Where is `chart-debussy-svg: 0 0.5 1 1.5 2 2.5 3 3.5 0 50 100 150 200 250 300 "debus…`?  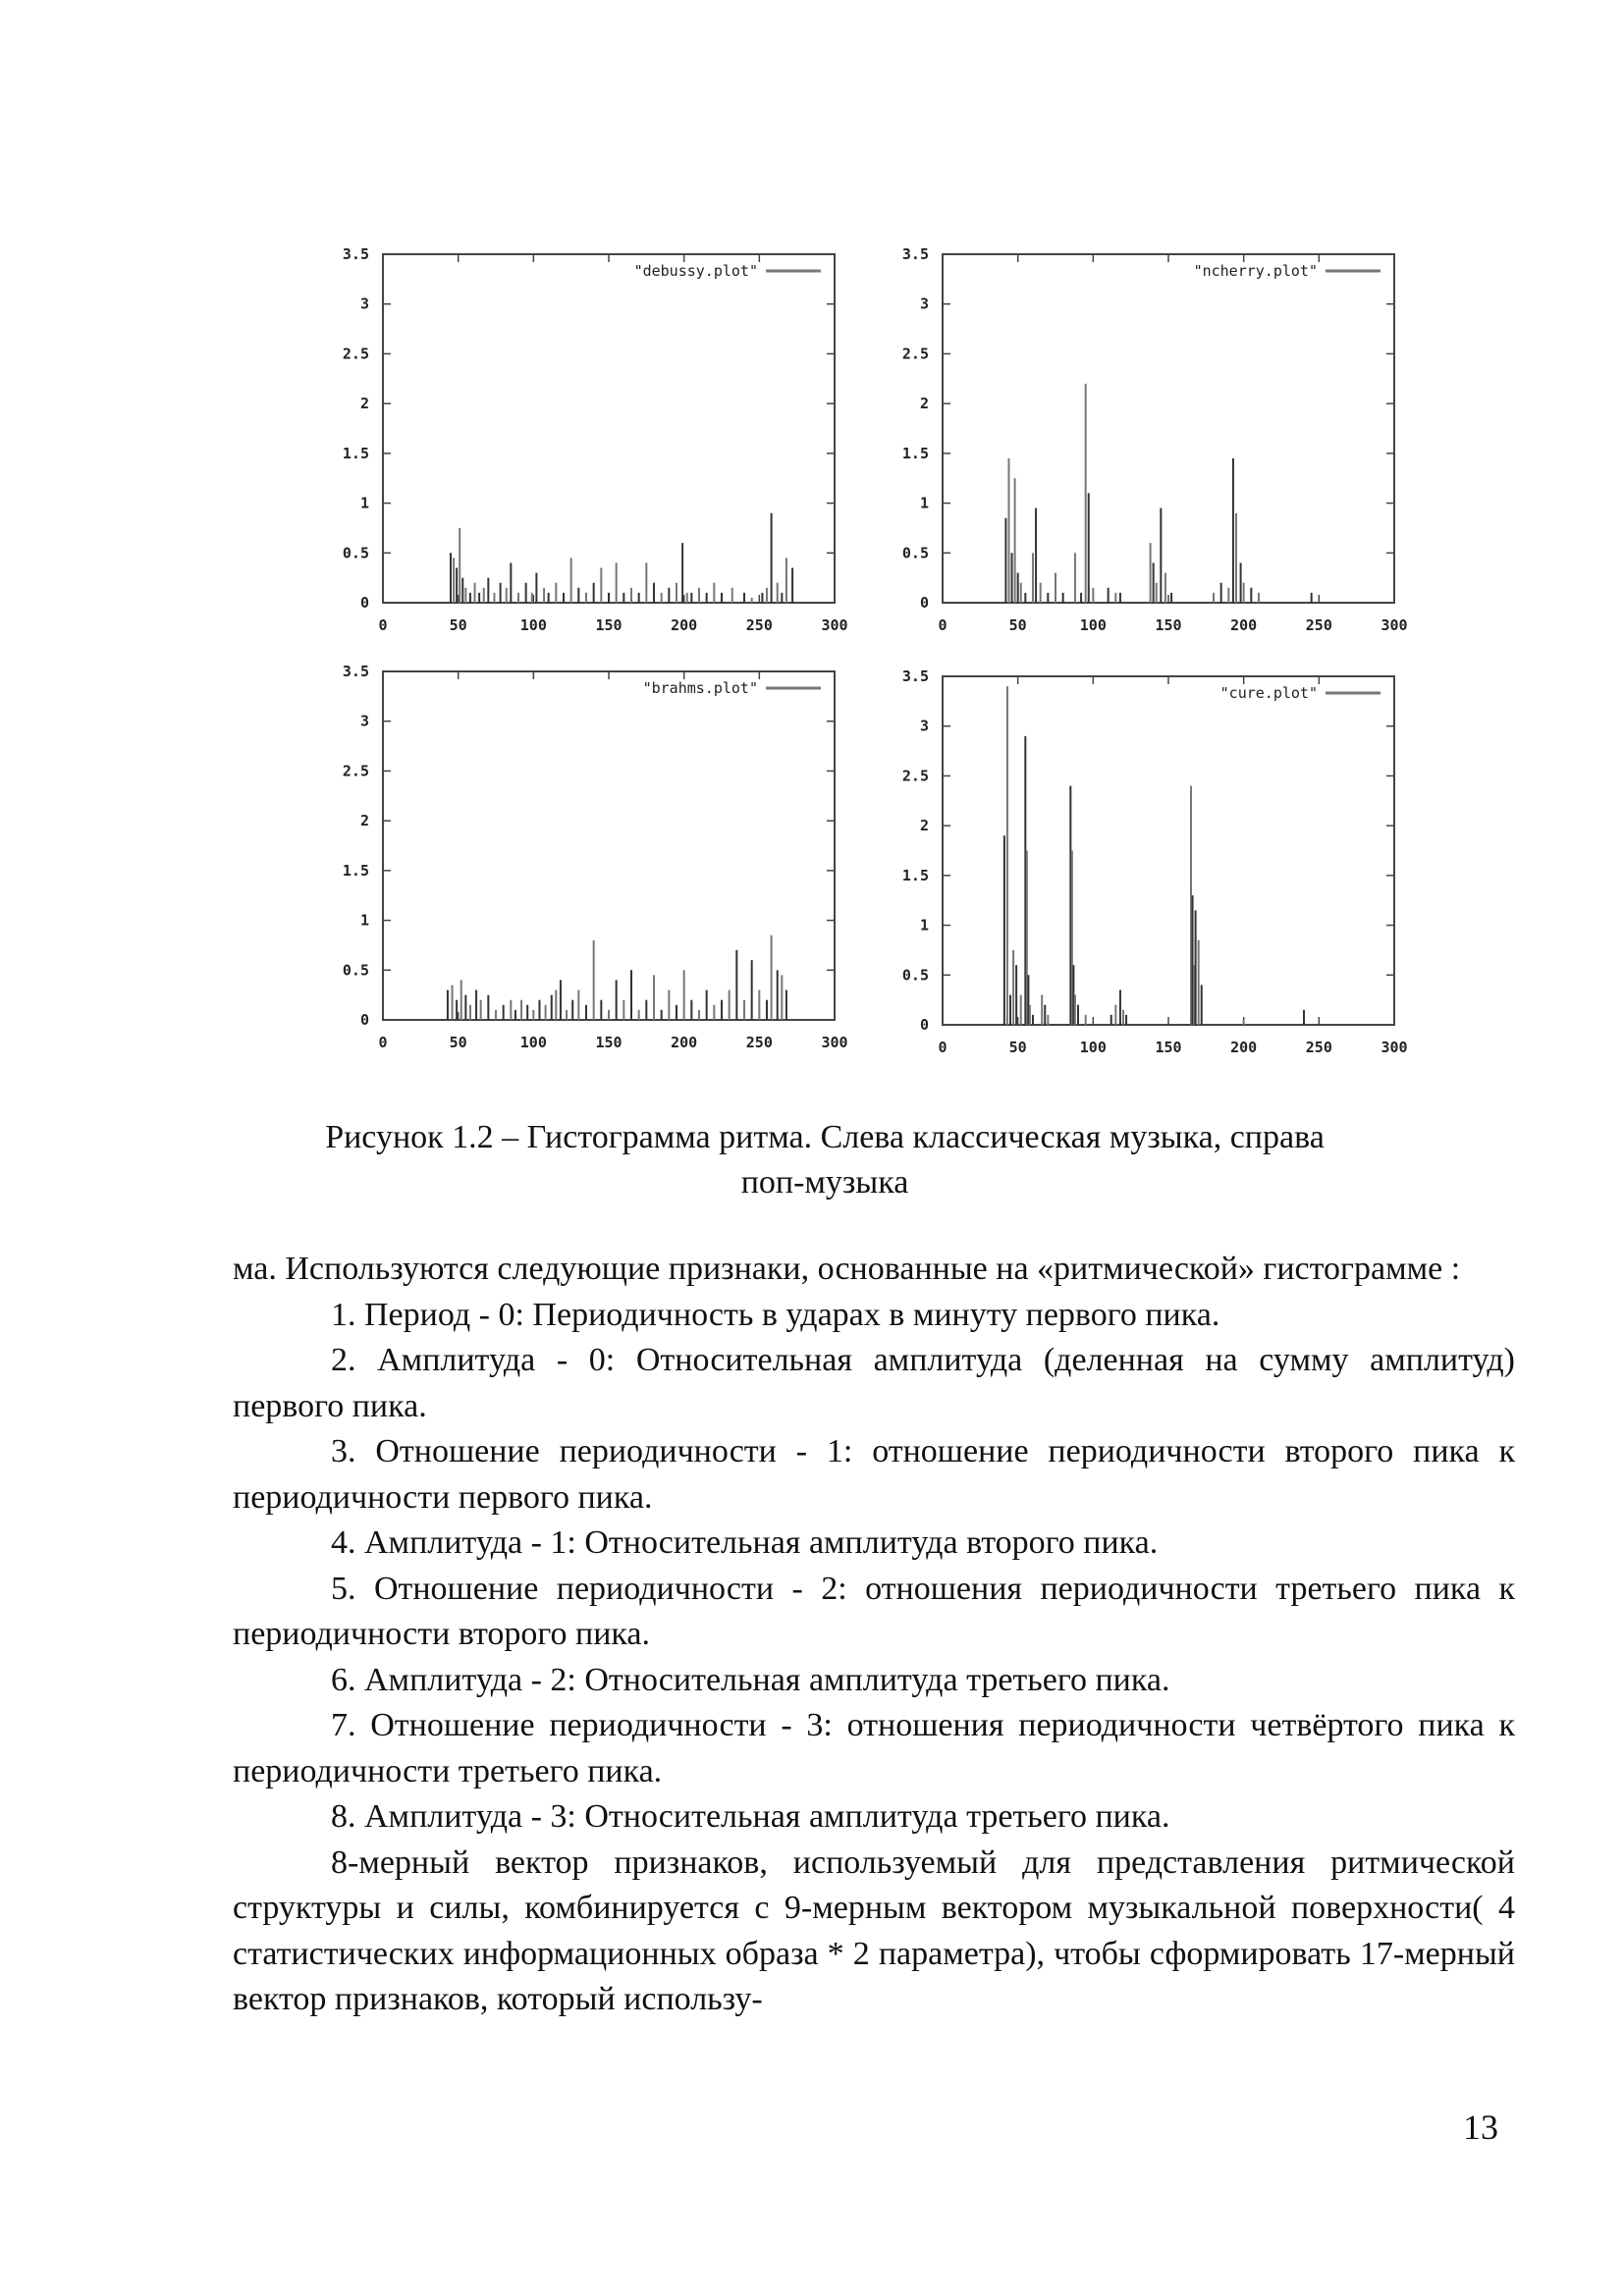 chart-debussy-svg: 0 0.5 1 1.5 2 2.5 3 3.5 0 50 100 150 200 250 300 "debus… is located at coordinates (595, 439).